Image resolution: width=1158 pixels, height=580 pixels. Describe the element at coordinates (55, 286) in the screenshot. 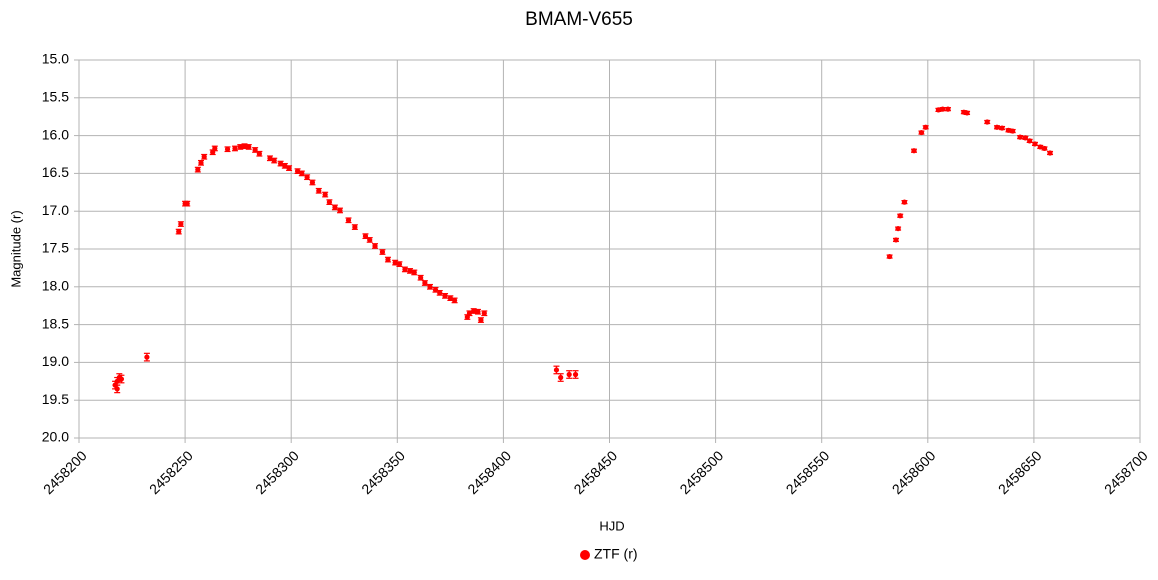

I see `y-tick-label: 18.0` at that location.